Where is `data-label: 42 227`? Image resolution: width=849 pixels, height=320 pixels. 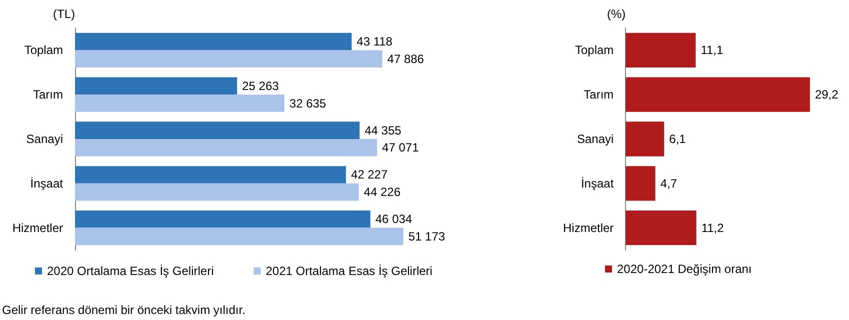 data-label: 42 227 is located at coordinates (369, 175).